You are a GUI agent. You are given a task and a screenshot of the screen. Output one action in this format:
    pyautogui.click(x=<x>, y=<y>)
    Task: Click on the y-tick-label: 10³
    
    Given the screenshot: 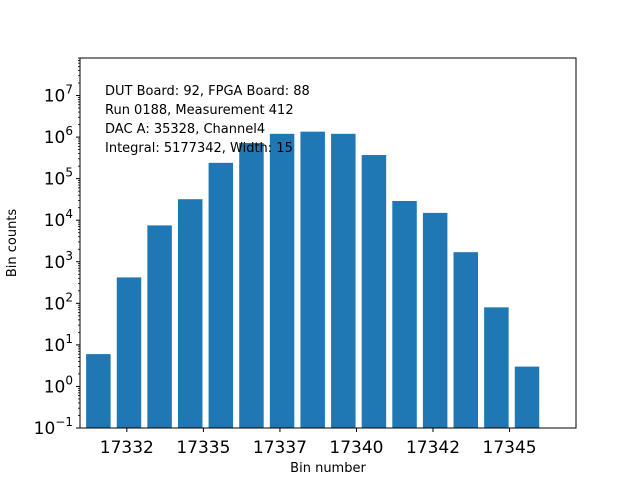 What is the action you would take?
    pyautogui.click(x=58, y=261)
    